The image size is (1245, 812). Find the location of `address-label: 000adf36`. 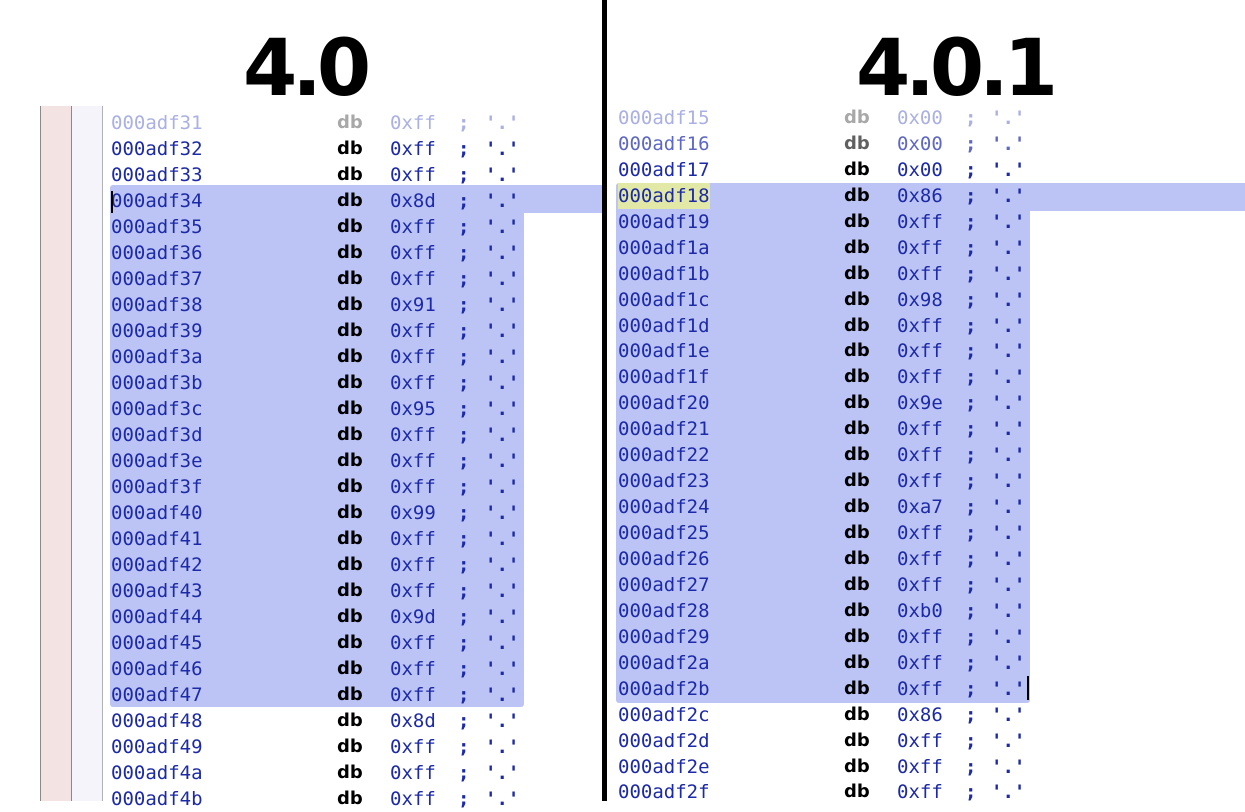

address-label: 000adf36 is located at coordinates (157, 253).